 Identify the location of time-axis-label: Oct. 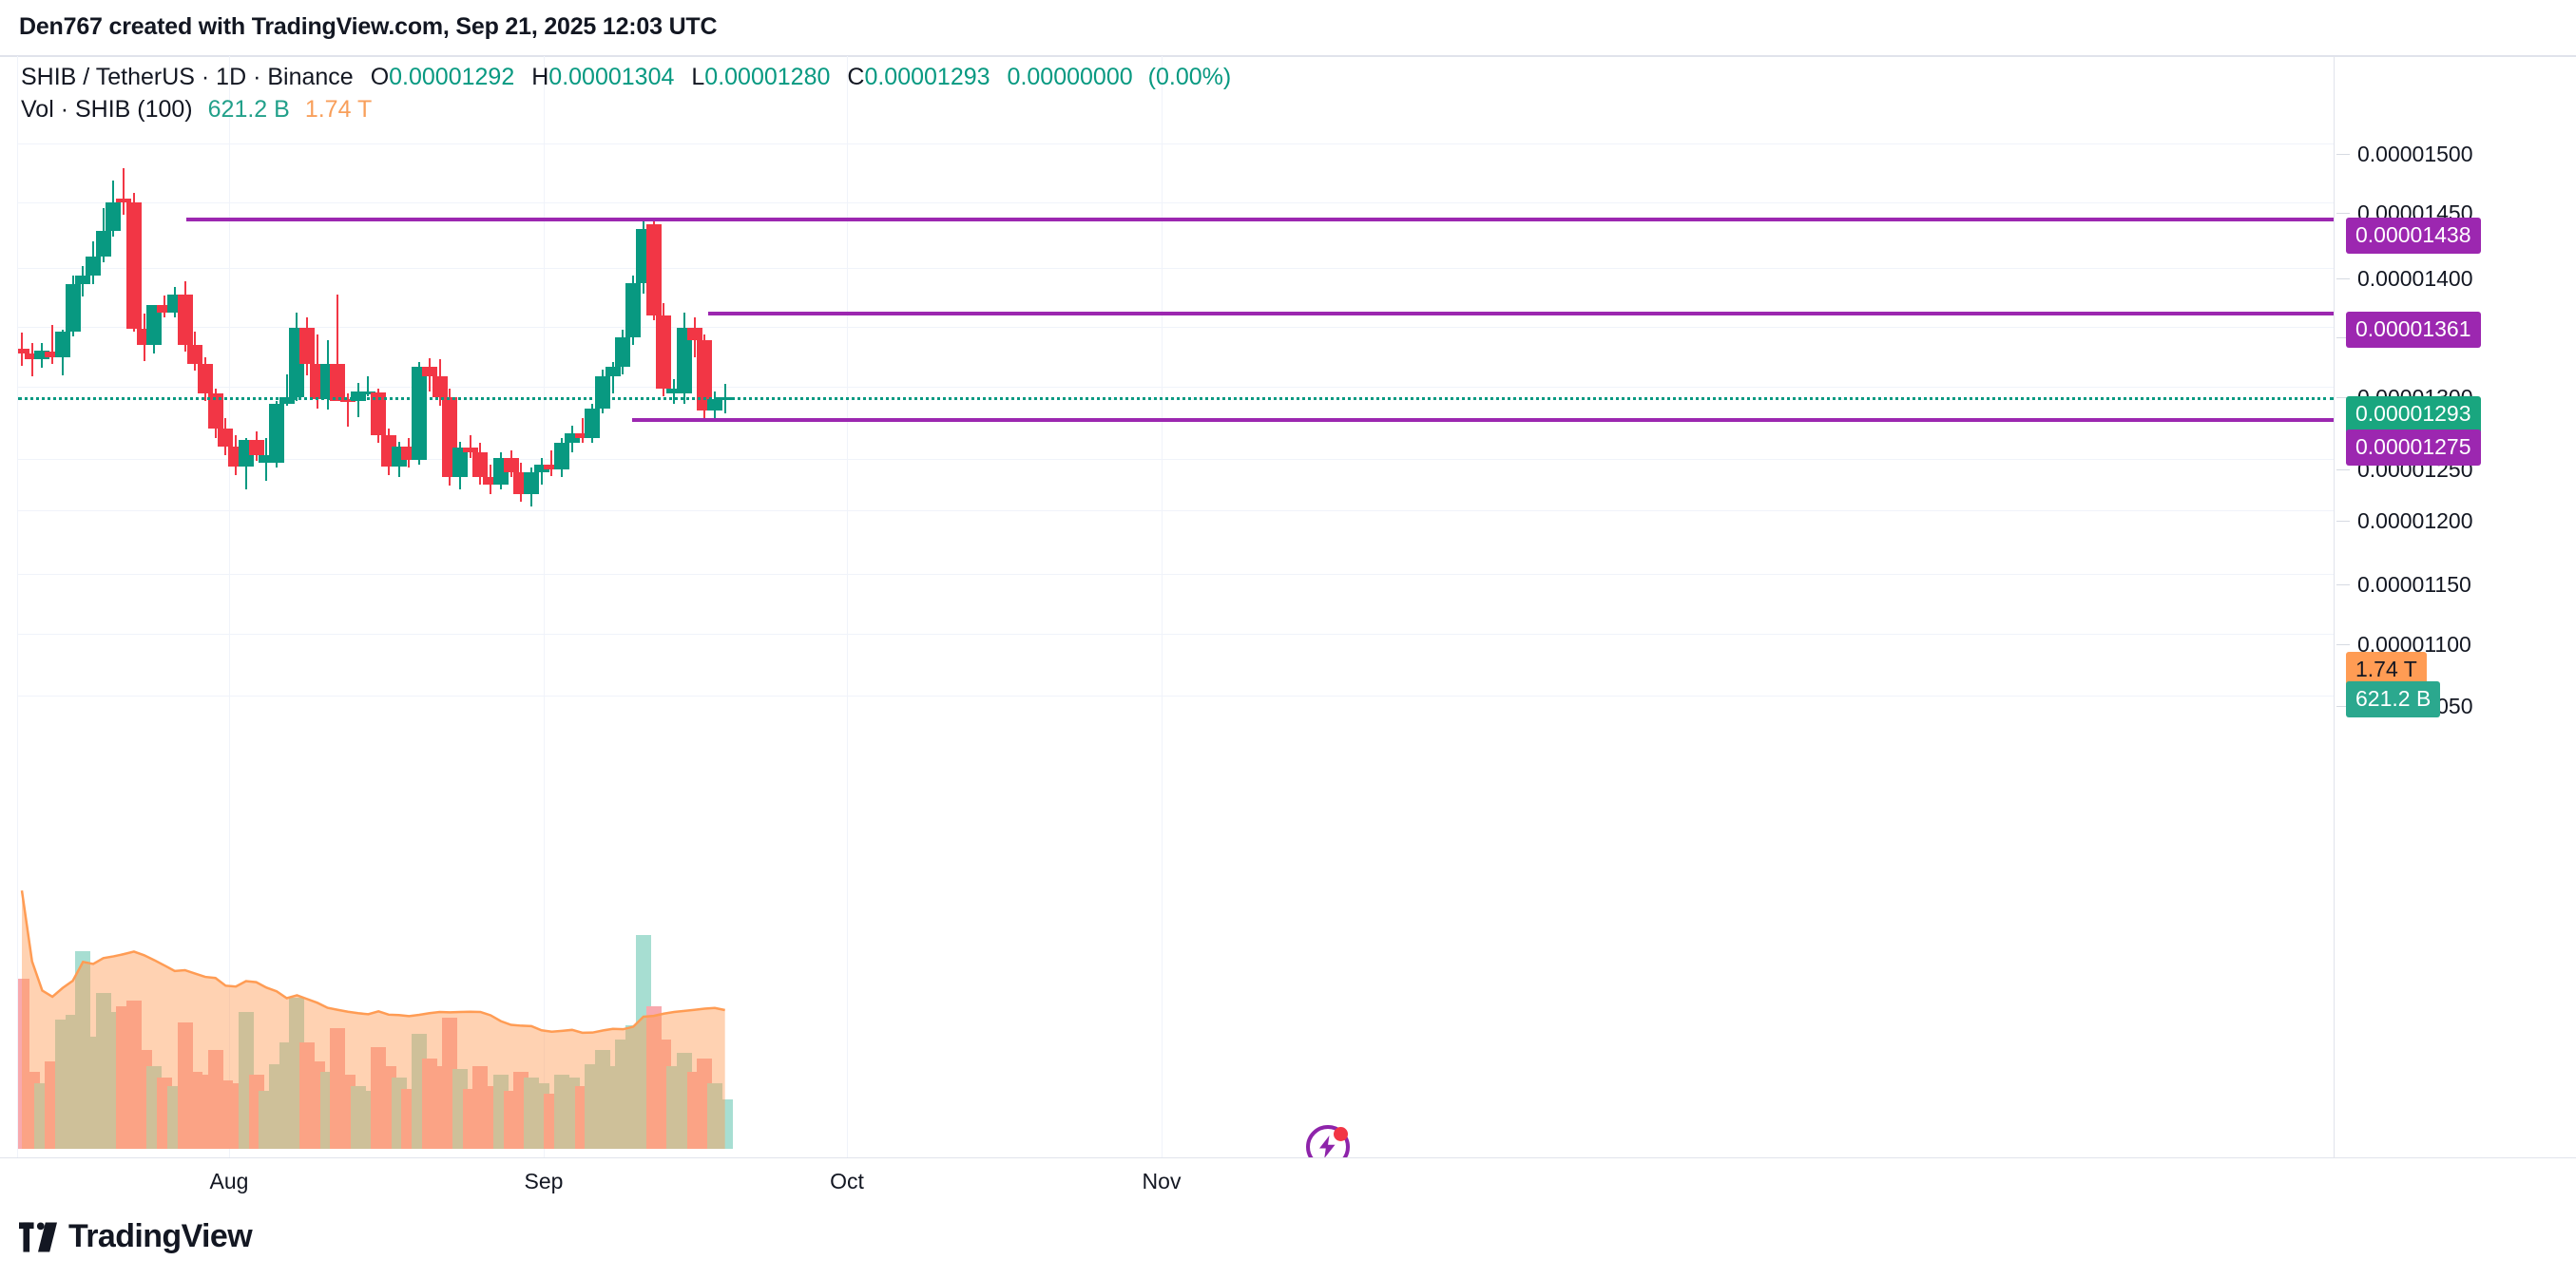
(847, 1181).